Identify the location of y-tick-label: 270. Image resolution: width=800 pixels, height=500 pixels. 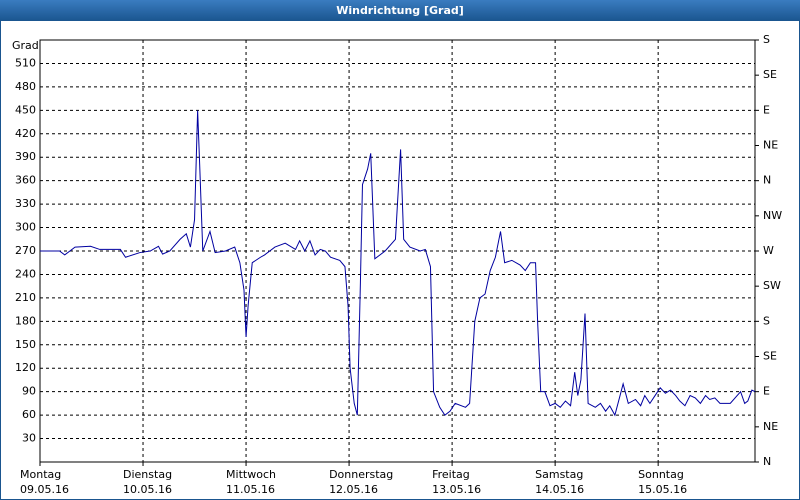
(25, 250).